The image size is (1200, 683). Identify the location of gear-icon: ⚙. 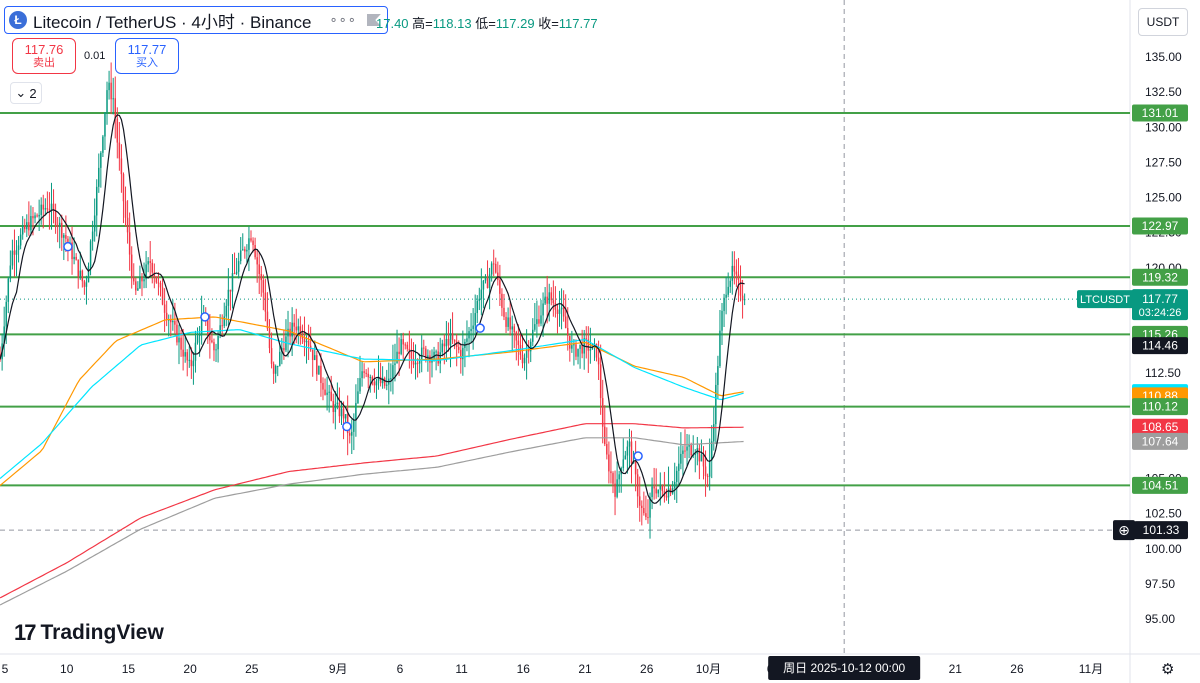
(1168, 669).